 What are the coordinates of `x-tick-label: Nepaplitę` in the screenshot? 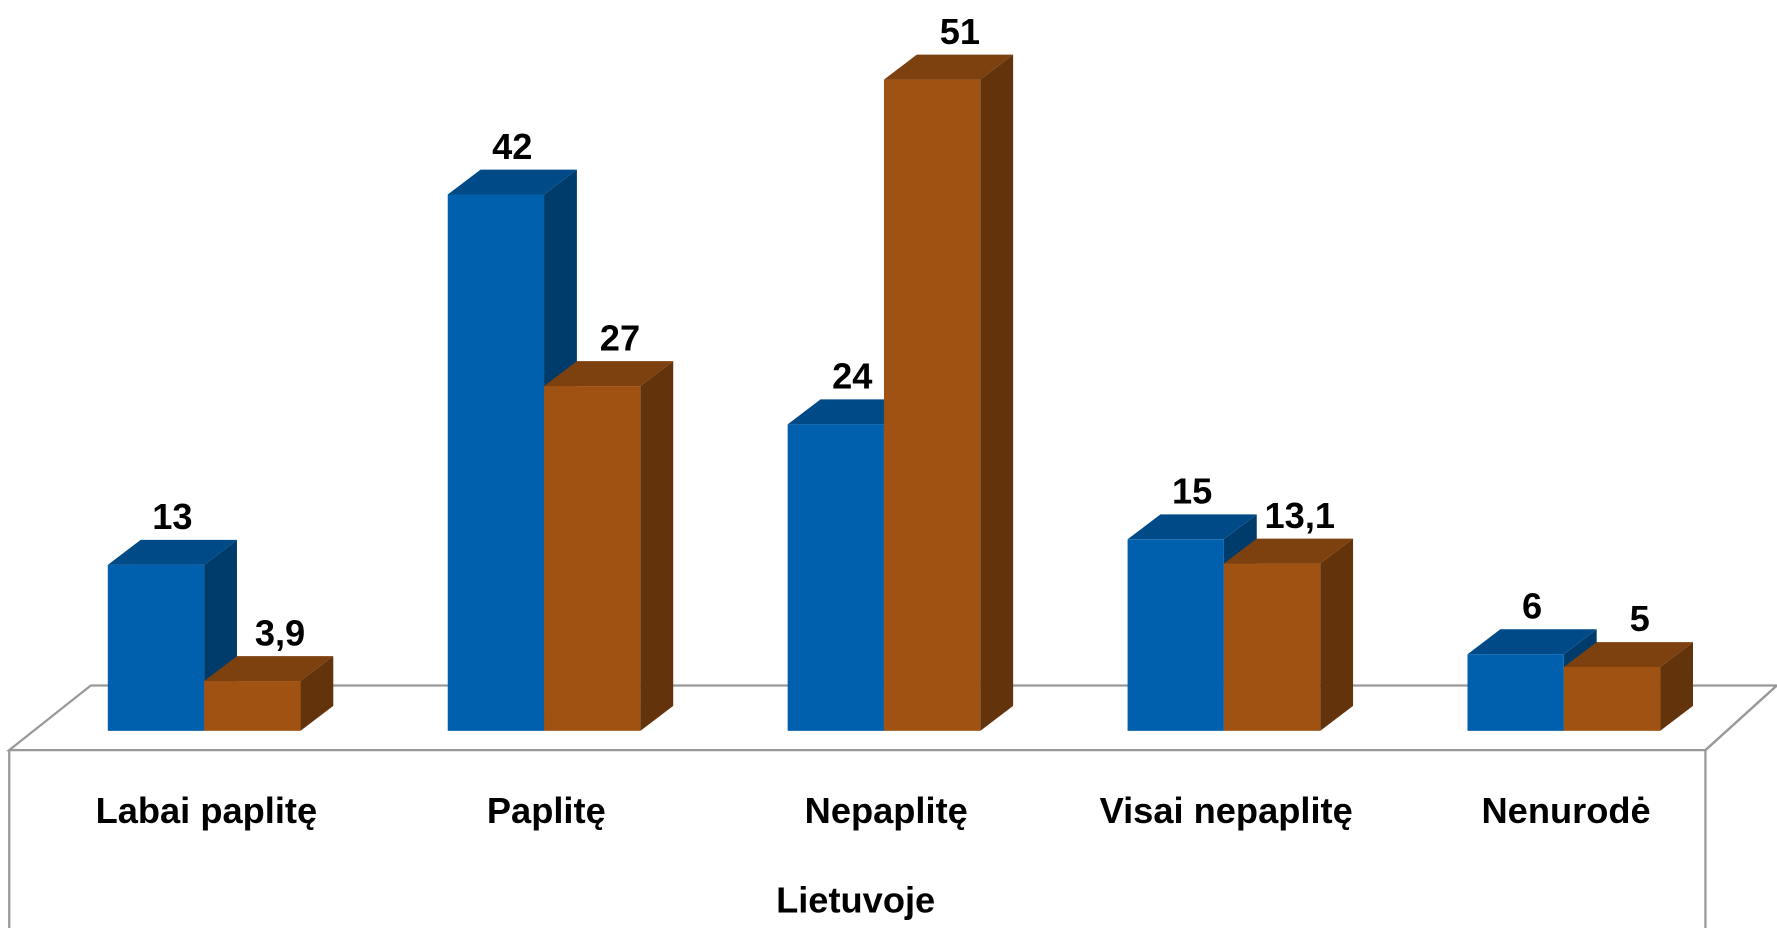 It's located at (886, 810).